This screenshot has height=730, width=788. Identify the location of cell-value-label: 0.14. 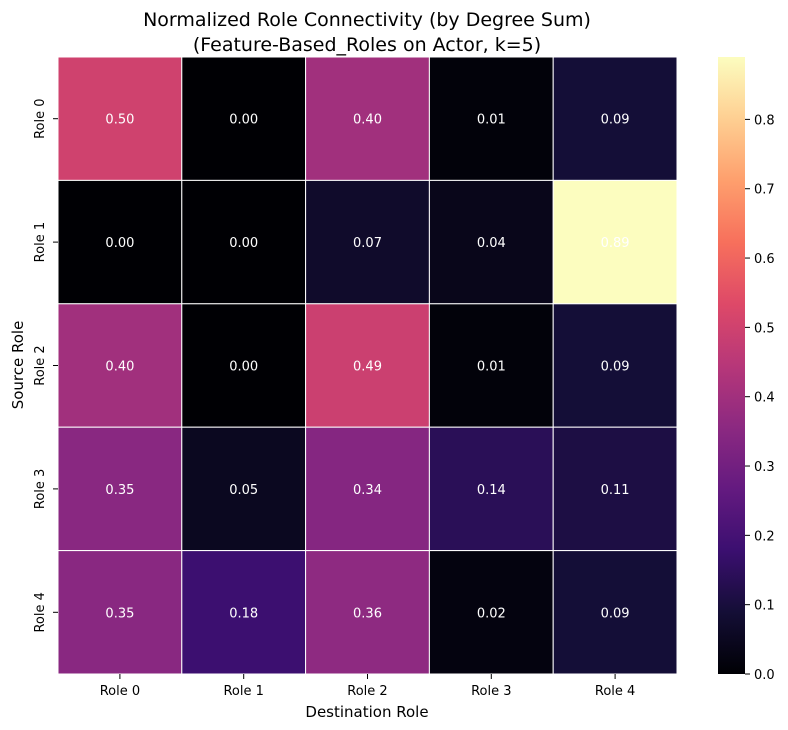
(491, 490).